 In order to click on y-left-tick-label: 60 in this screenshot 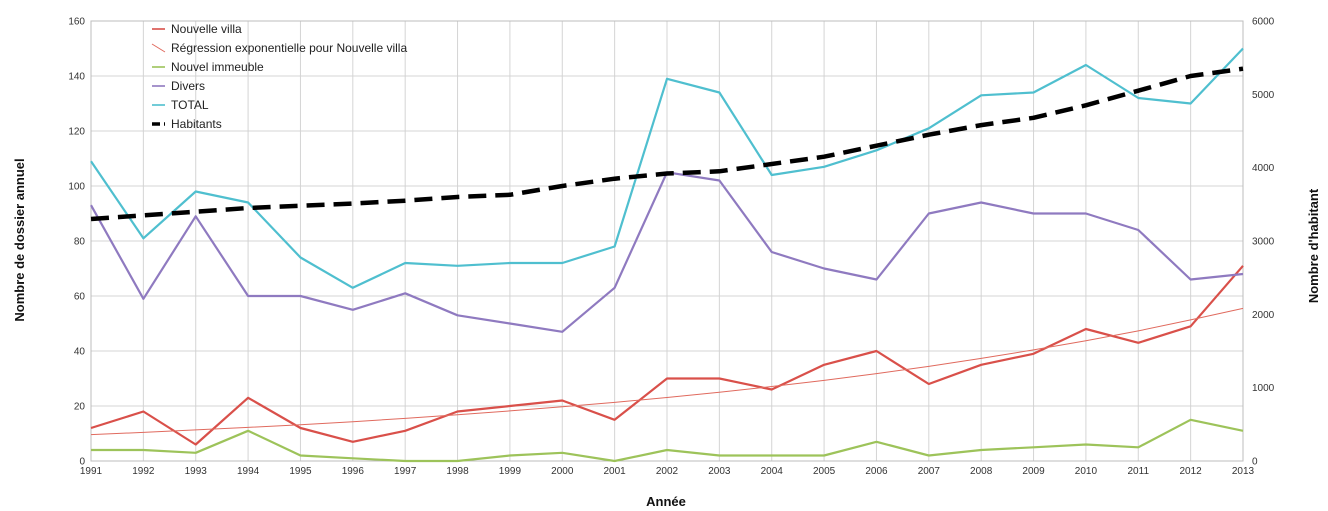, I will do `click(80, 297)`.